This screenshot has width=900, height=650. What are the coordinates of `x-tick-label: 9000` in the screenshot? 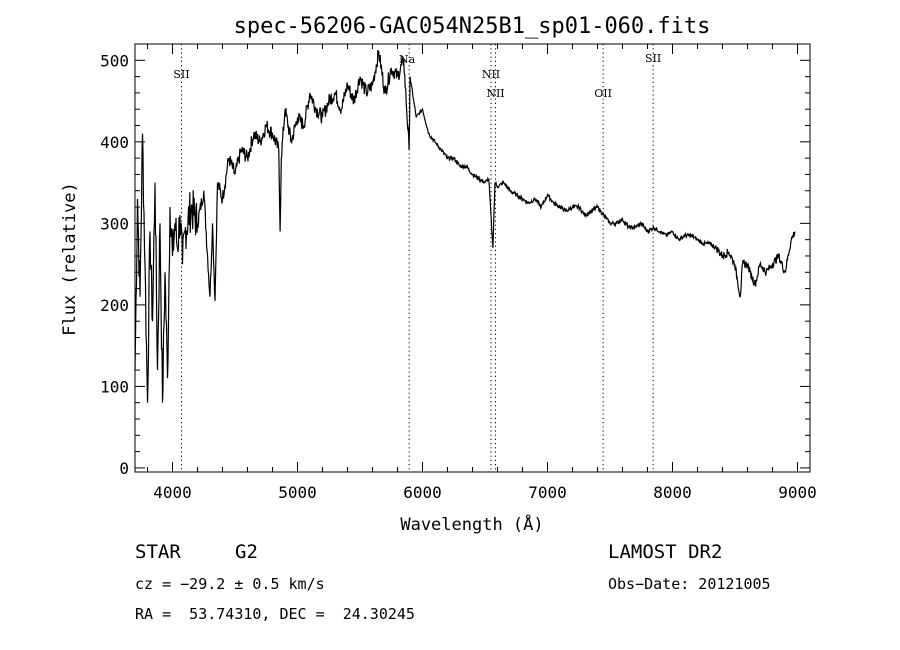 It's located at (797, 492).